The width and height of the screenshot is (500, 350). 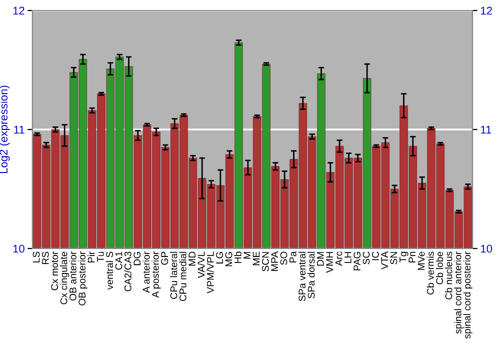 I want to click on x-tick-label: MD, so click(x=192, y=259).